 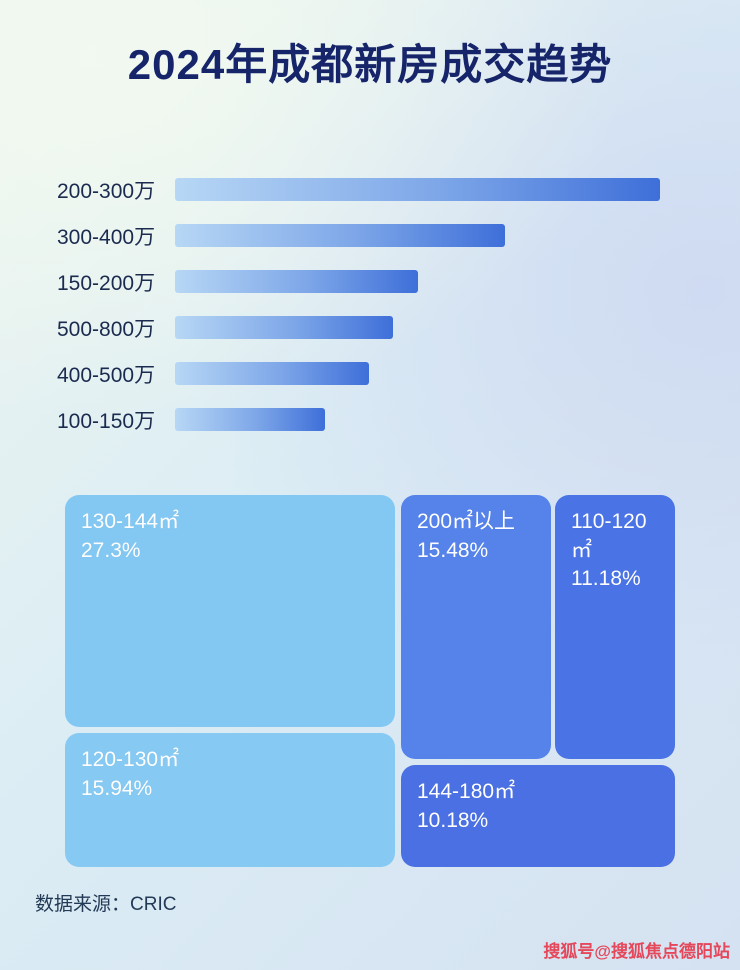 I want to click on bar-row: 400-500万, so click(x=358, y=374).